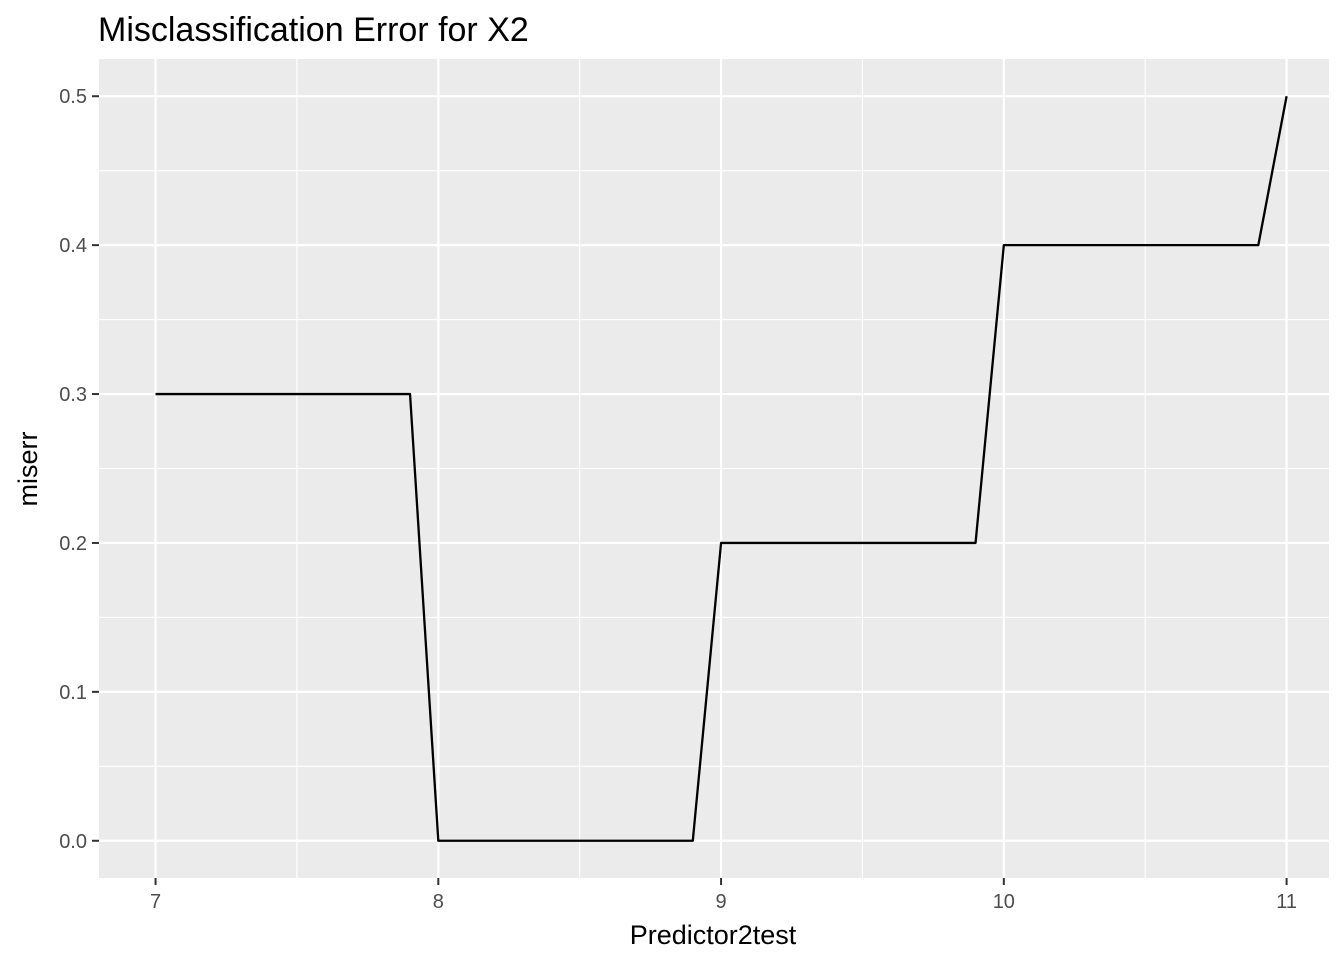 Image resolution: width=1344 pixels, height=960 pixels. What do you see at coordinates (438, 902) in the screenshot?
I see `x-tick-label: 8` at bounding box center [438, 902].